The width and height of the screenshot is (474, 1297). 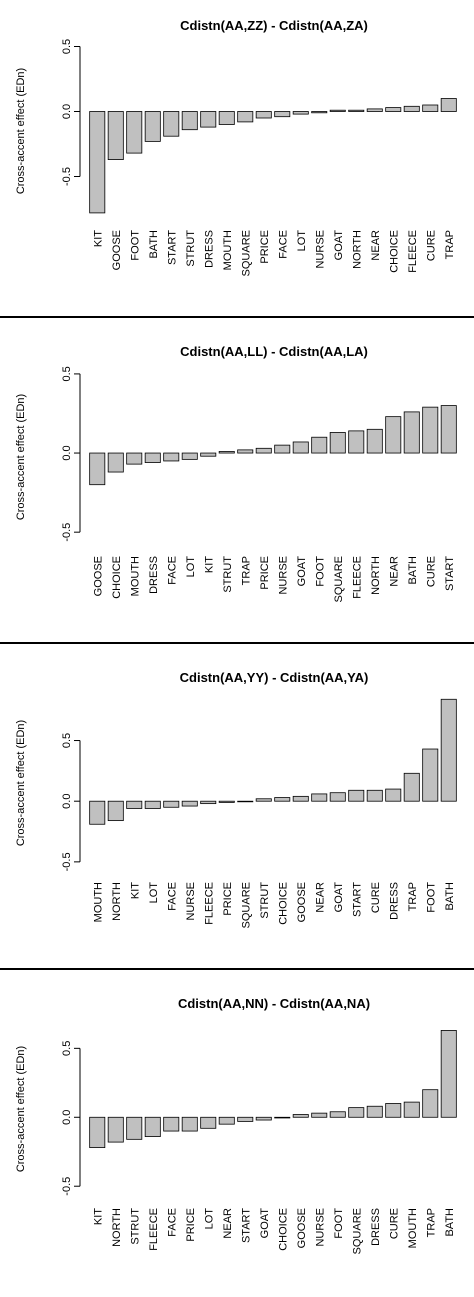 I want to click on category-label: SQUARE, so click(x=246, y=905).